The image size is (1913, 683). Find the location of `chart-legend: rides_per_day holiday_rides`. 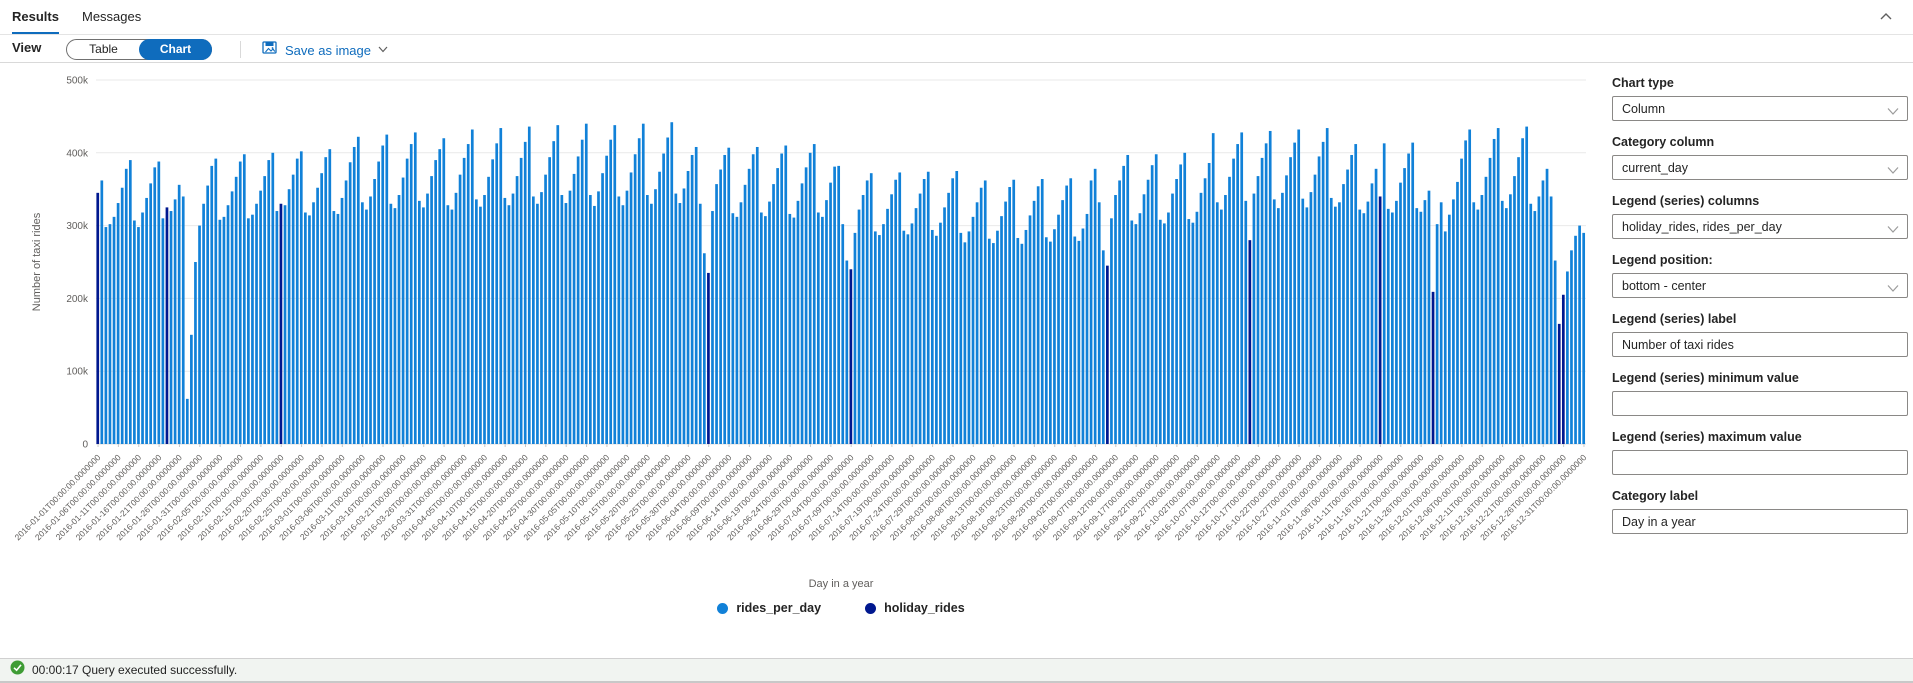

chart-legend: rides_per_day holiday_rides is located at coordinates (841, 608).